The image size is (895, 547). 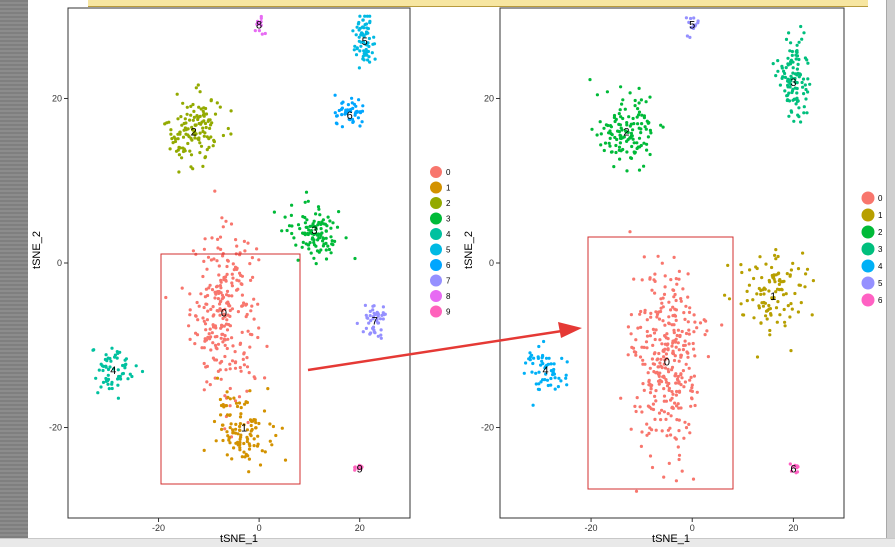 What do you see at coordinates (491, 263) in the screenshot?
I see `y-tick-label: 0` at bounding box center [491, 263].